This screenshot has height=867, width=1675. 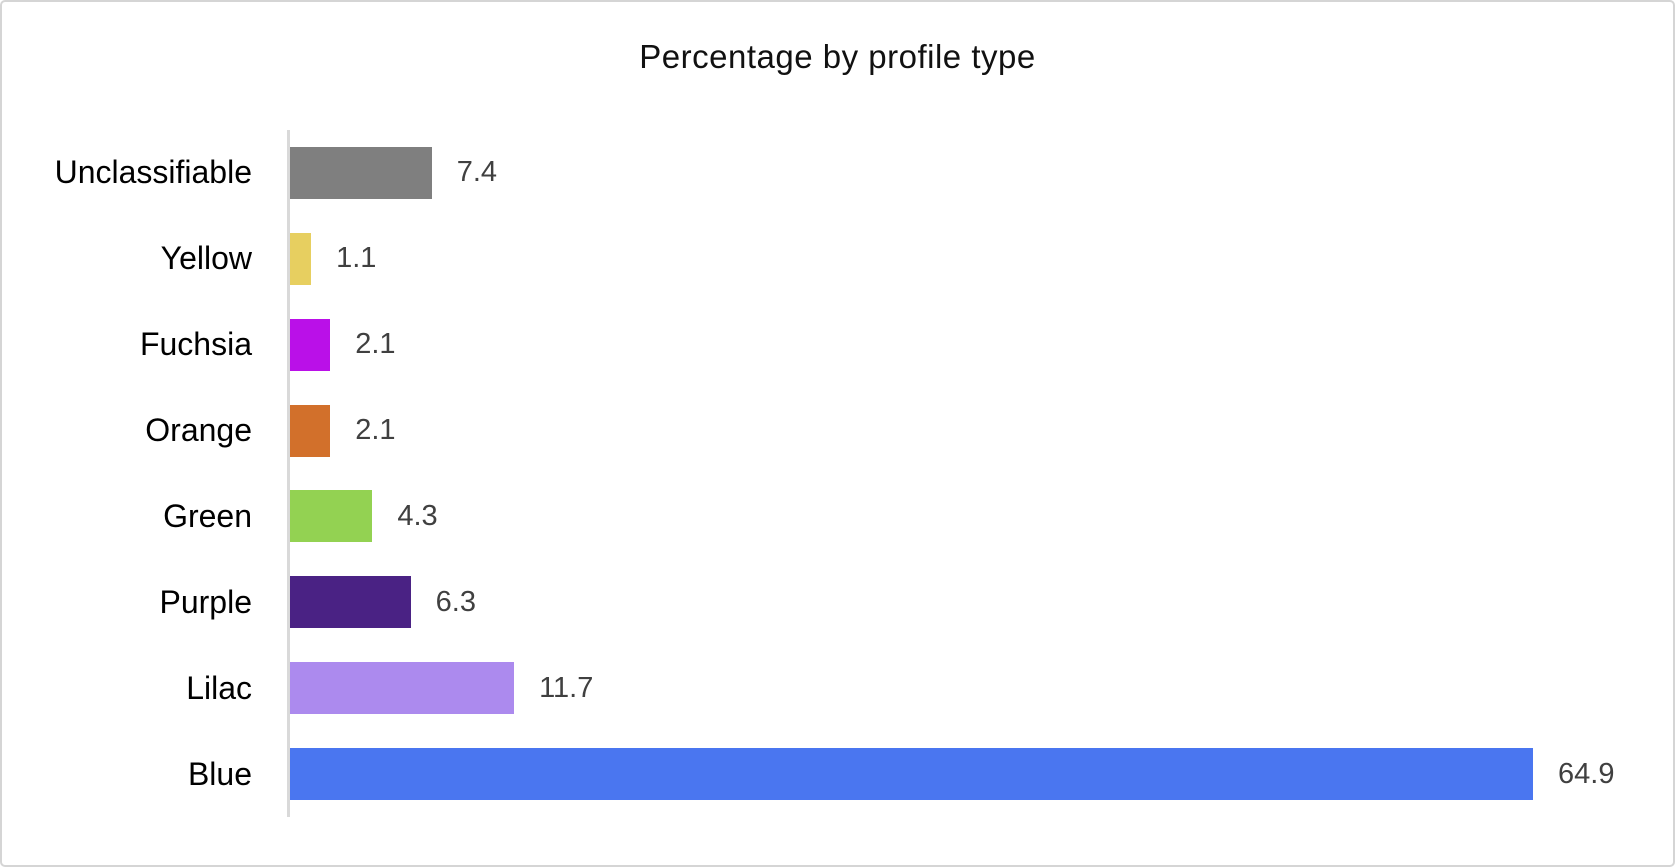 I want to click on bar-area: 1.1, so click(x=981, y=259).